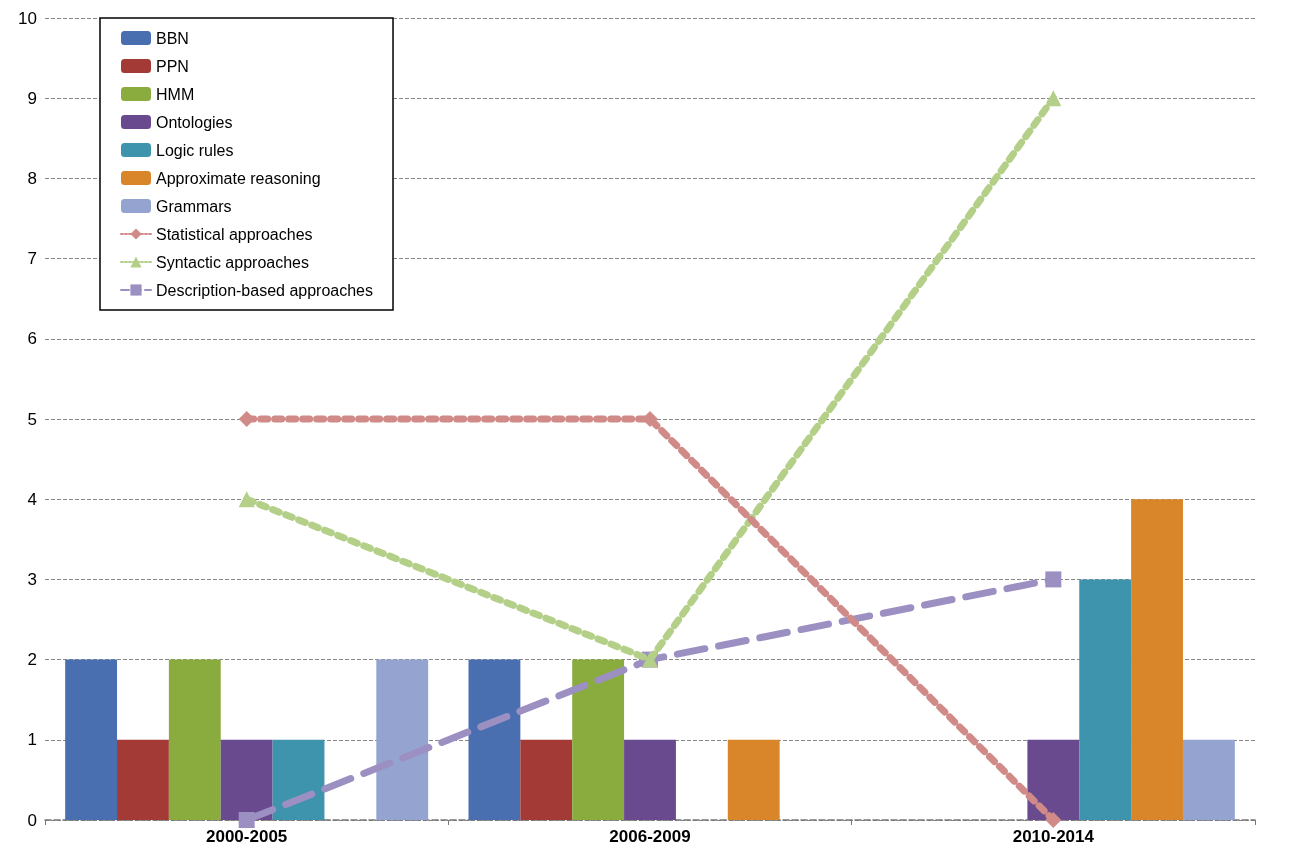  Describe the element at coordinates (32, 259) in the screenshot. I see `y-tick-label: 7` at that location.